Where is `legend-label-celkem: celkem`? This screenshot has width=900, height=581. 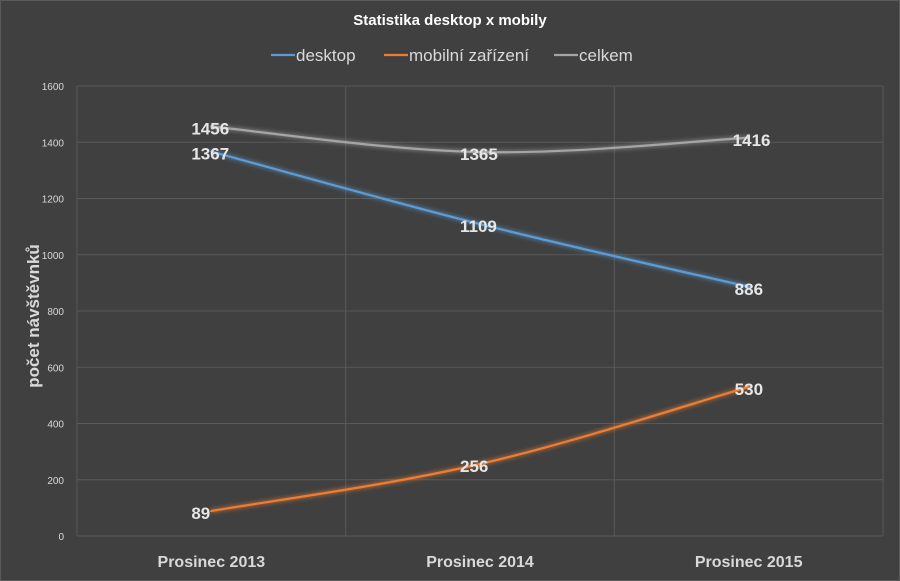
legend-label-celkem: celkem is located at coordinates (606, 55).